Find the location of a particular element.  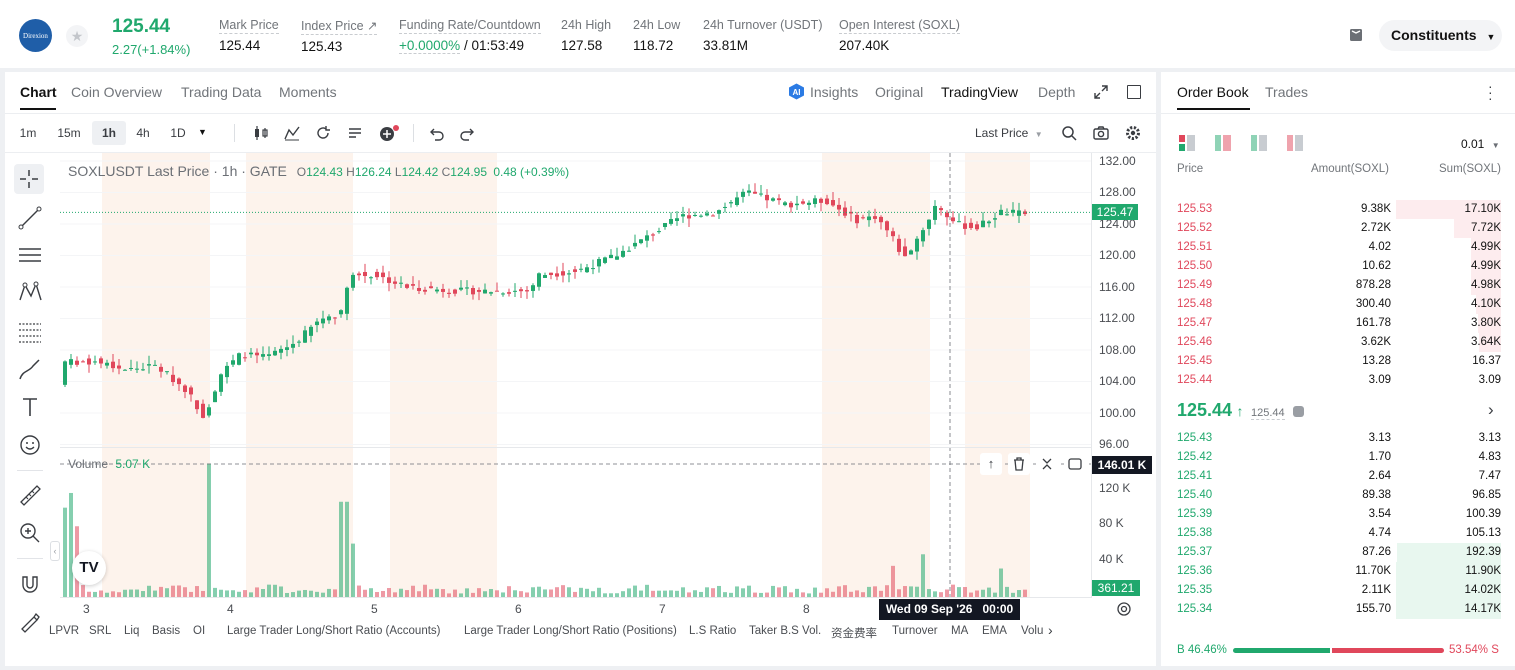

window-icon is located at coordinates (1134, 92).